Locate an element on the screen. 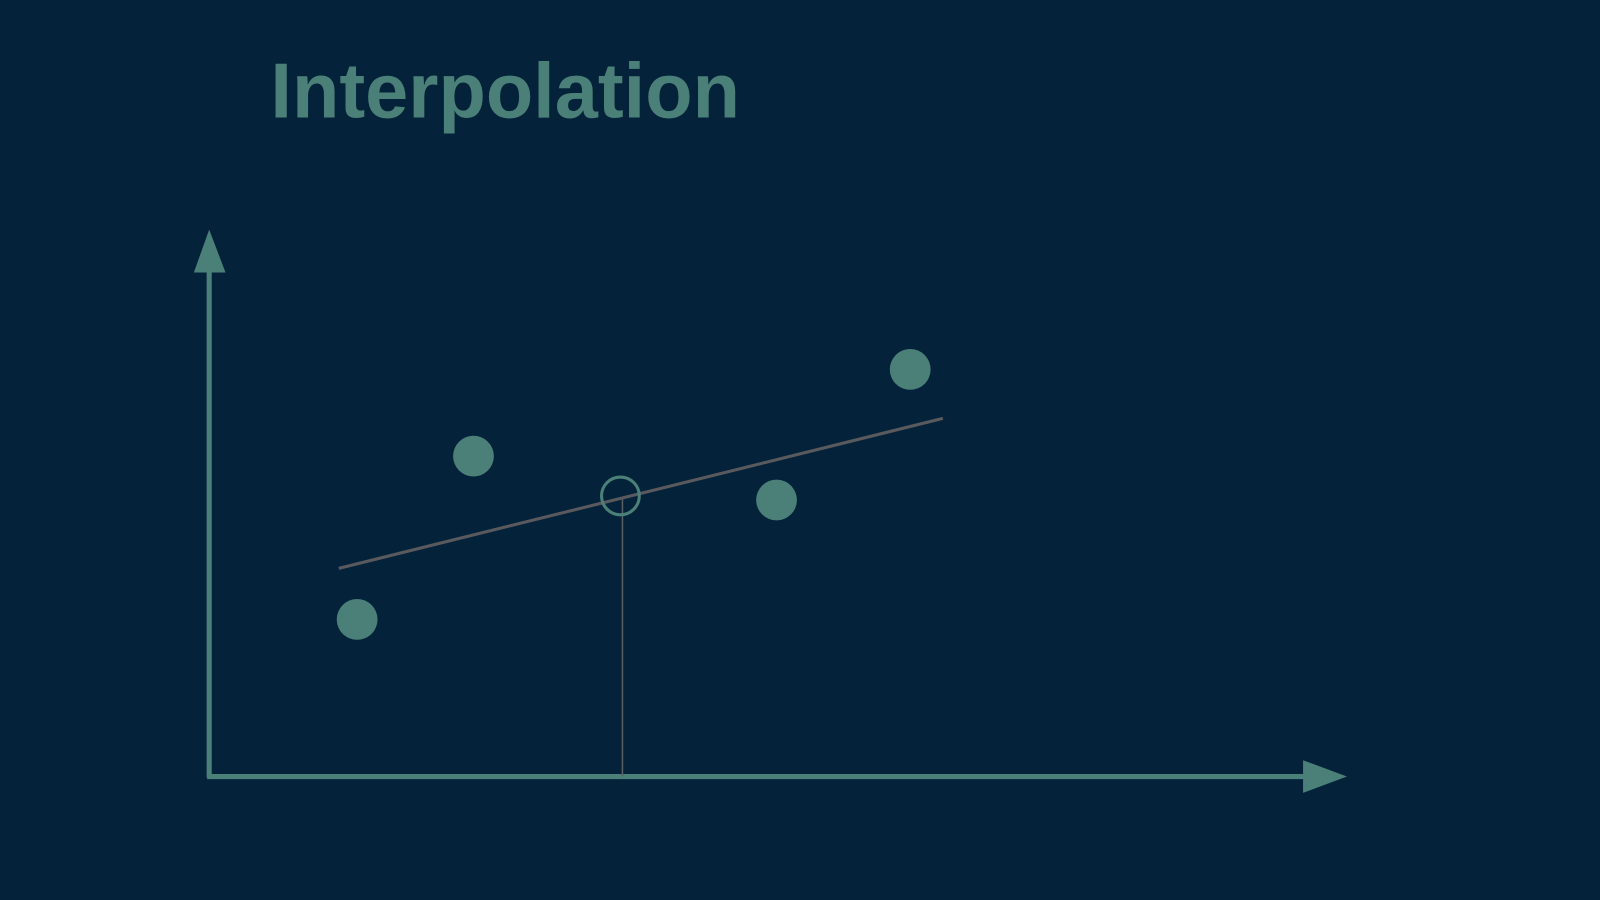 The image size is (1600, 900). y-axis-arrow is located at coordinates (209, 251).